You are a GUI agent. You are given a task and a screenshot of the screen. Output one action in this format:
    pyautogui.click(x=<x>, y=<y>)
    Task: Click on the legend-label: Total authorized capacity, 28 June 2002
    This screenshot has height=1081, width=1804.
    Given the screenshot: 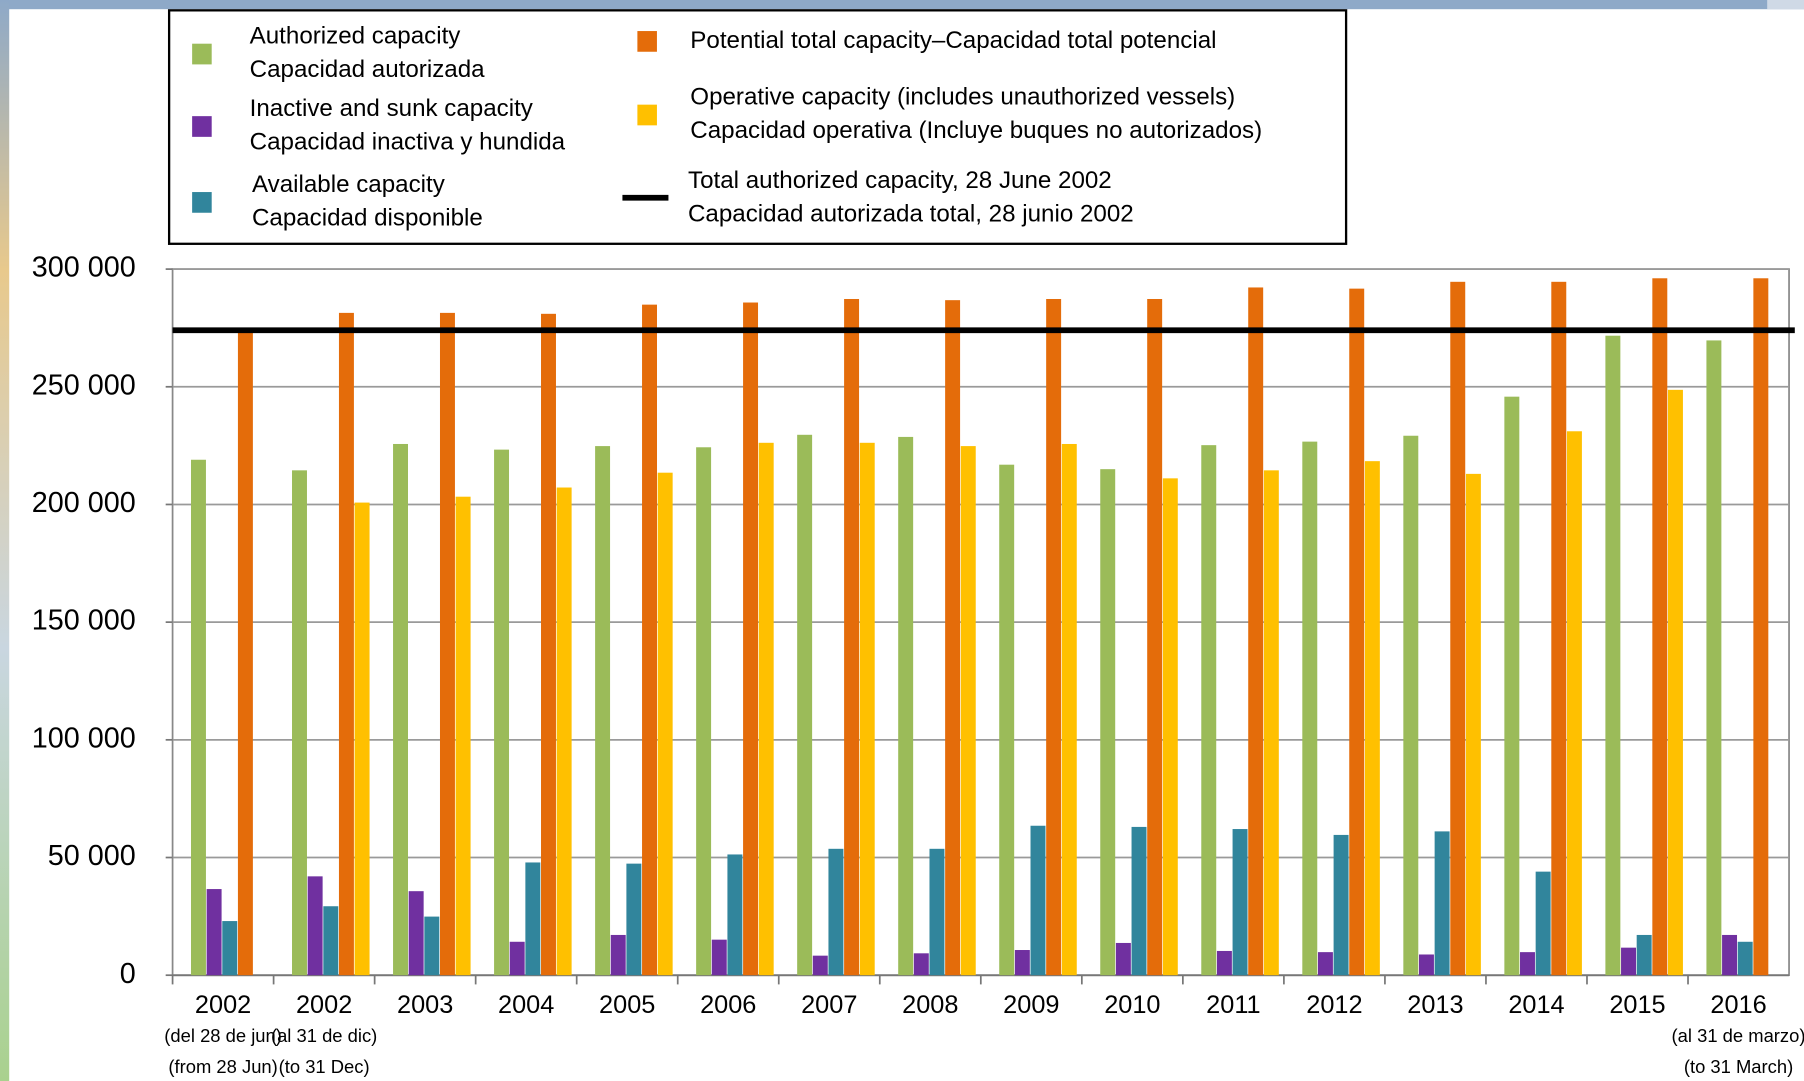 What is the action you would take?
    pyautogui.click(x=900, y=180)
    